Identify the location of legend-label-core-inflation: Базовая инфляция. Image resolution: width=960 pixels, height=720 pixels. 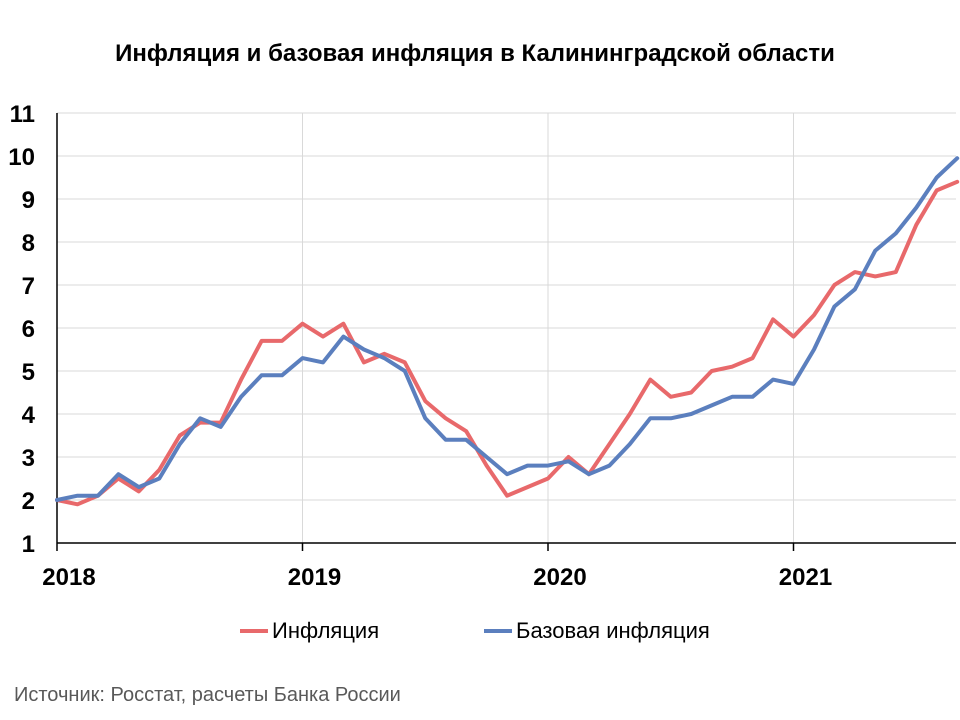
(613, 630).